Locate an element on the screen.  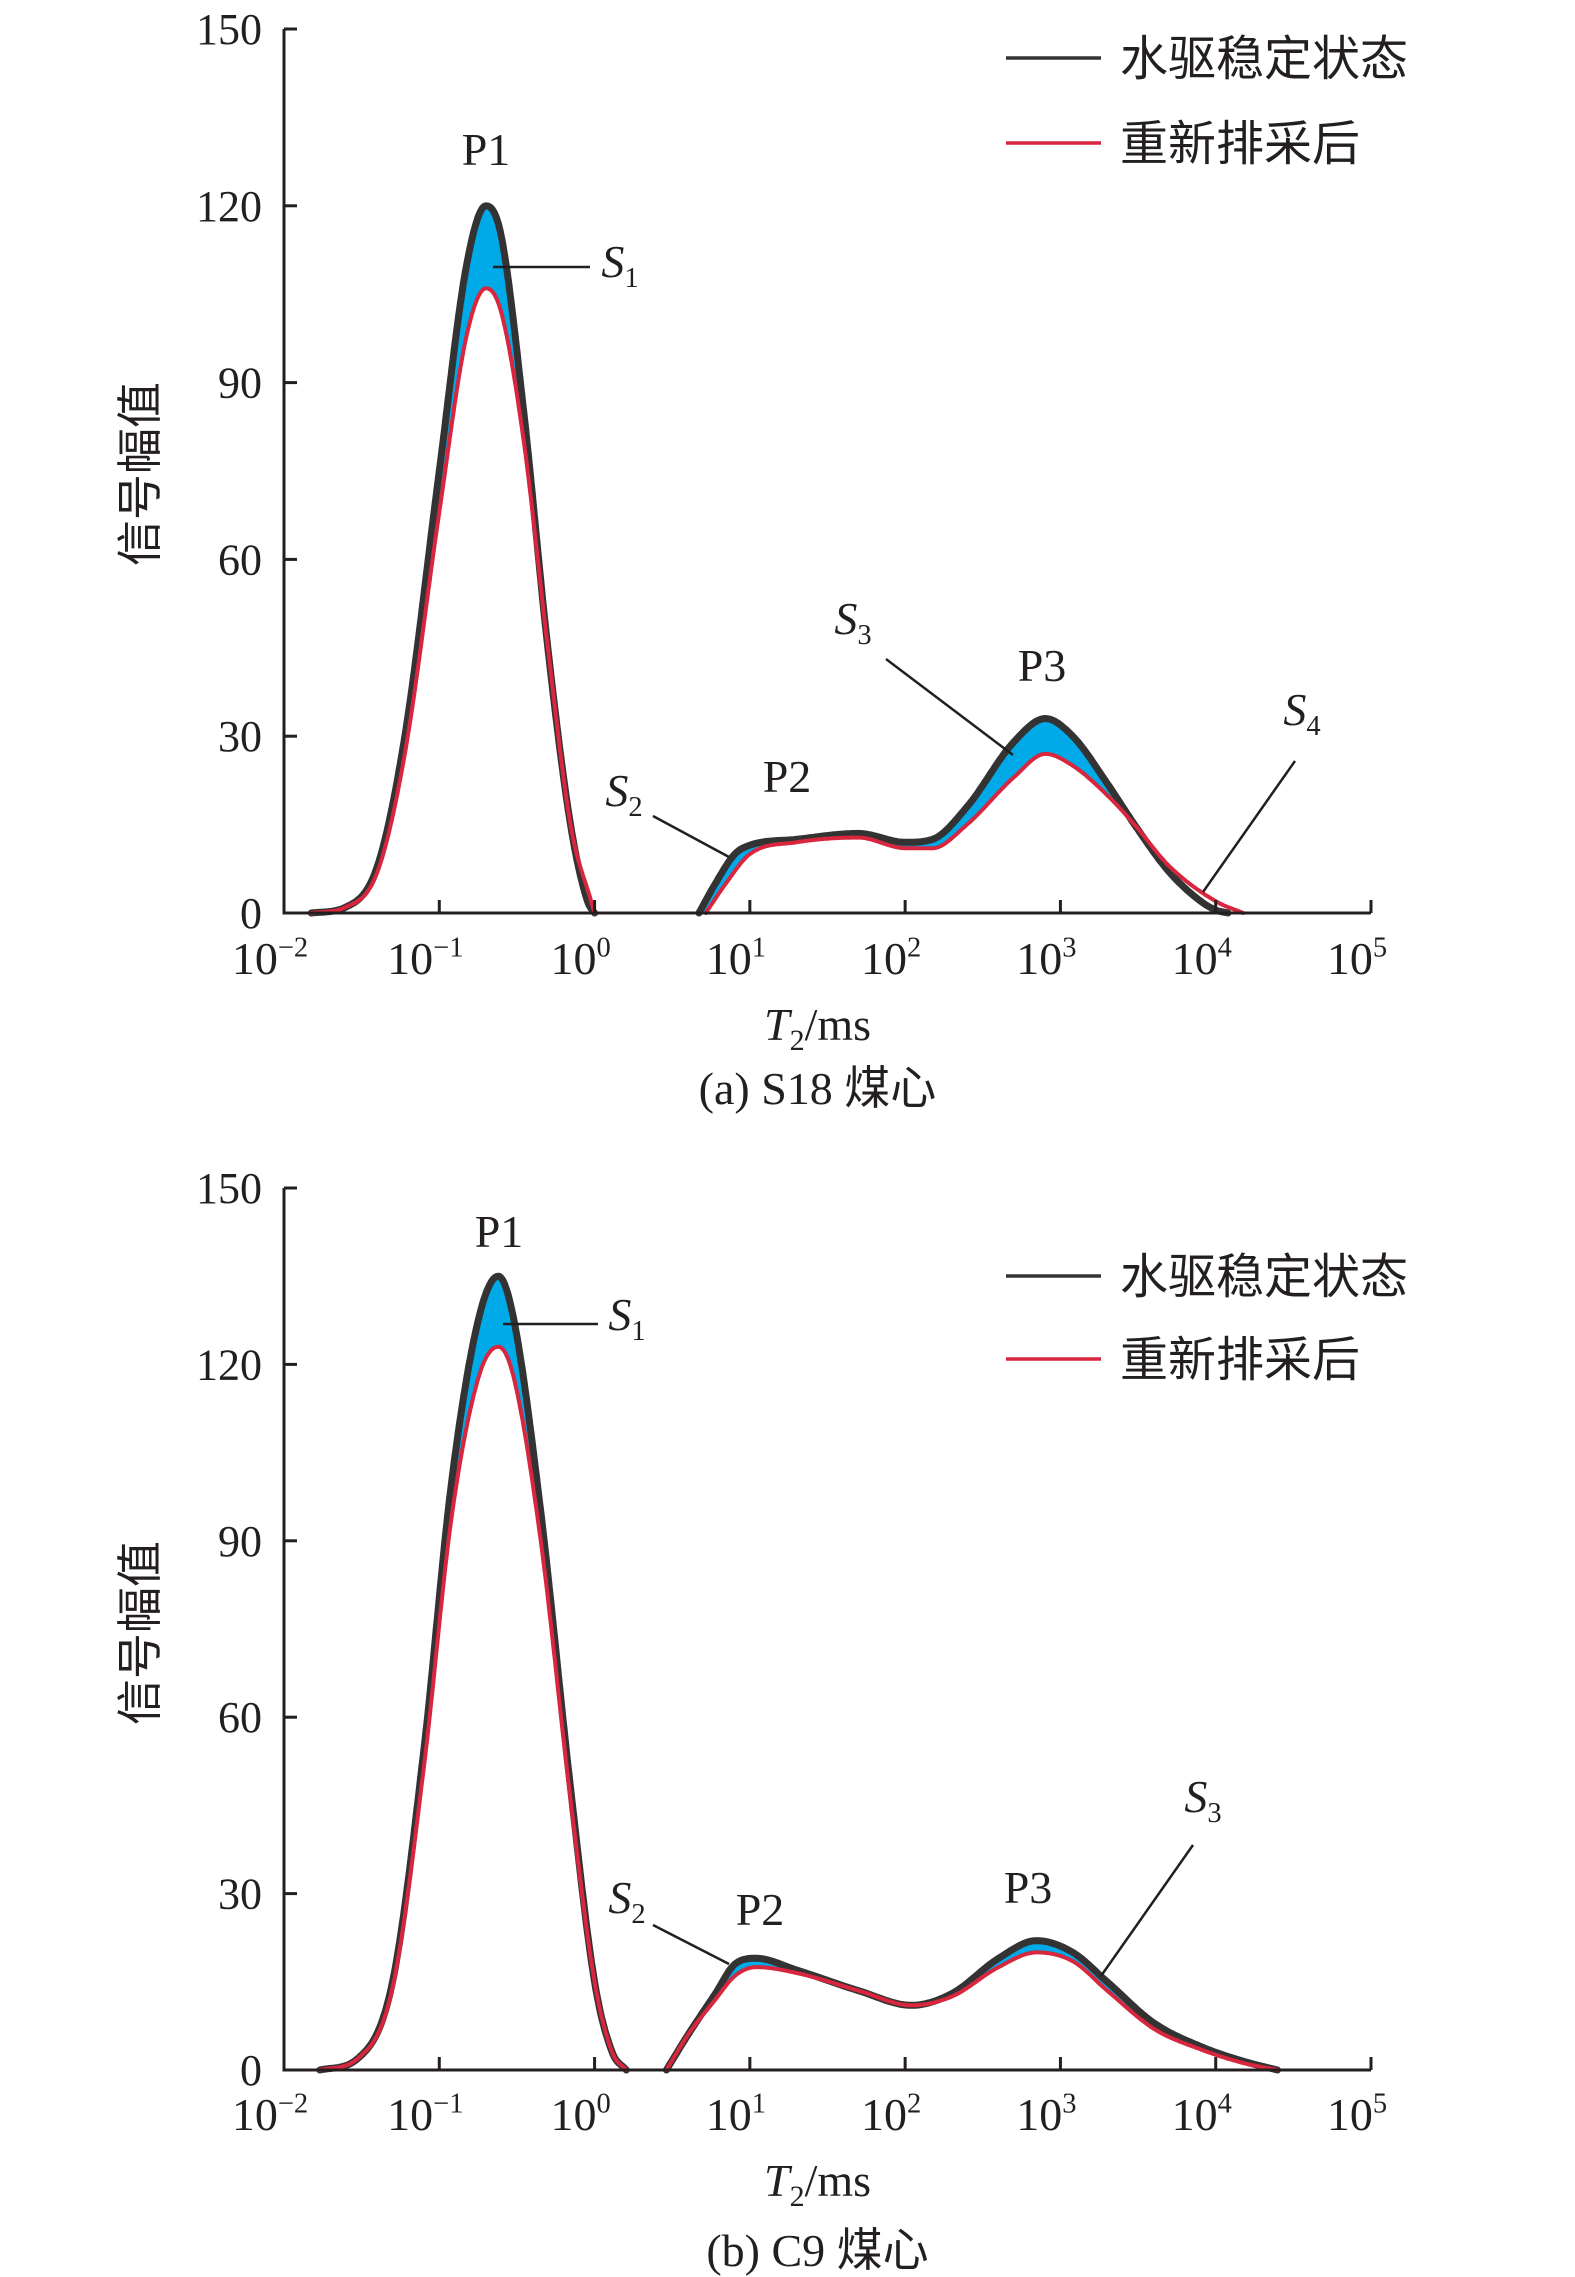
area-label-s2: S2 is located at coordinates (626, 1901).